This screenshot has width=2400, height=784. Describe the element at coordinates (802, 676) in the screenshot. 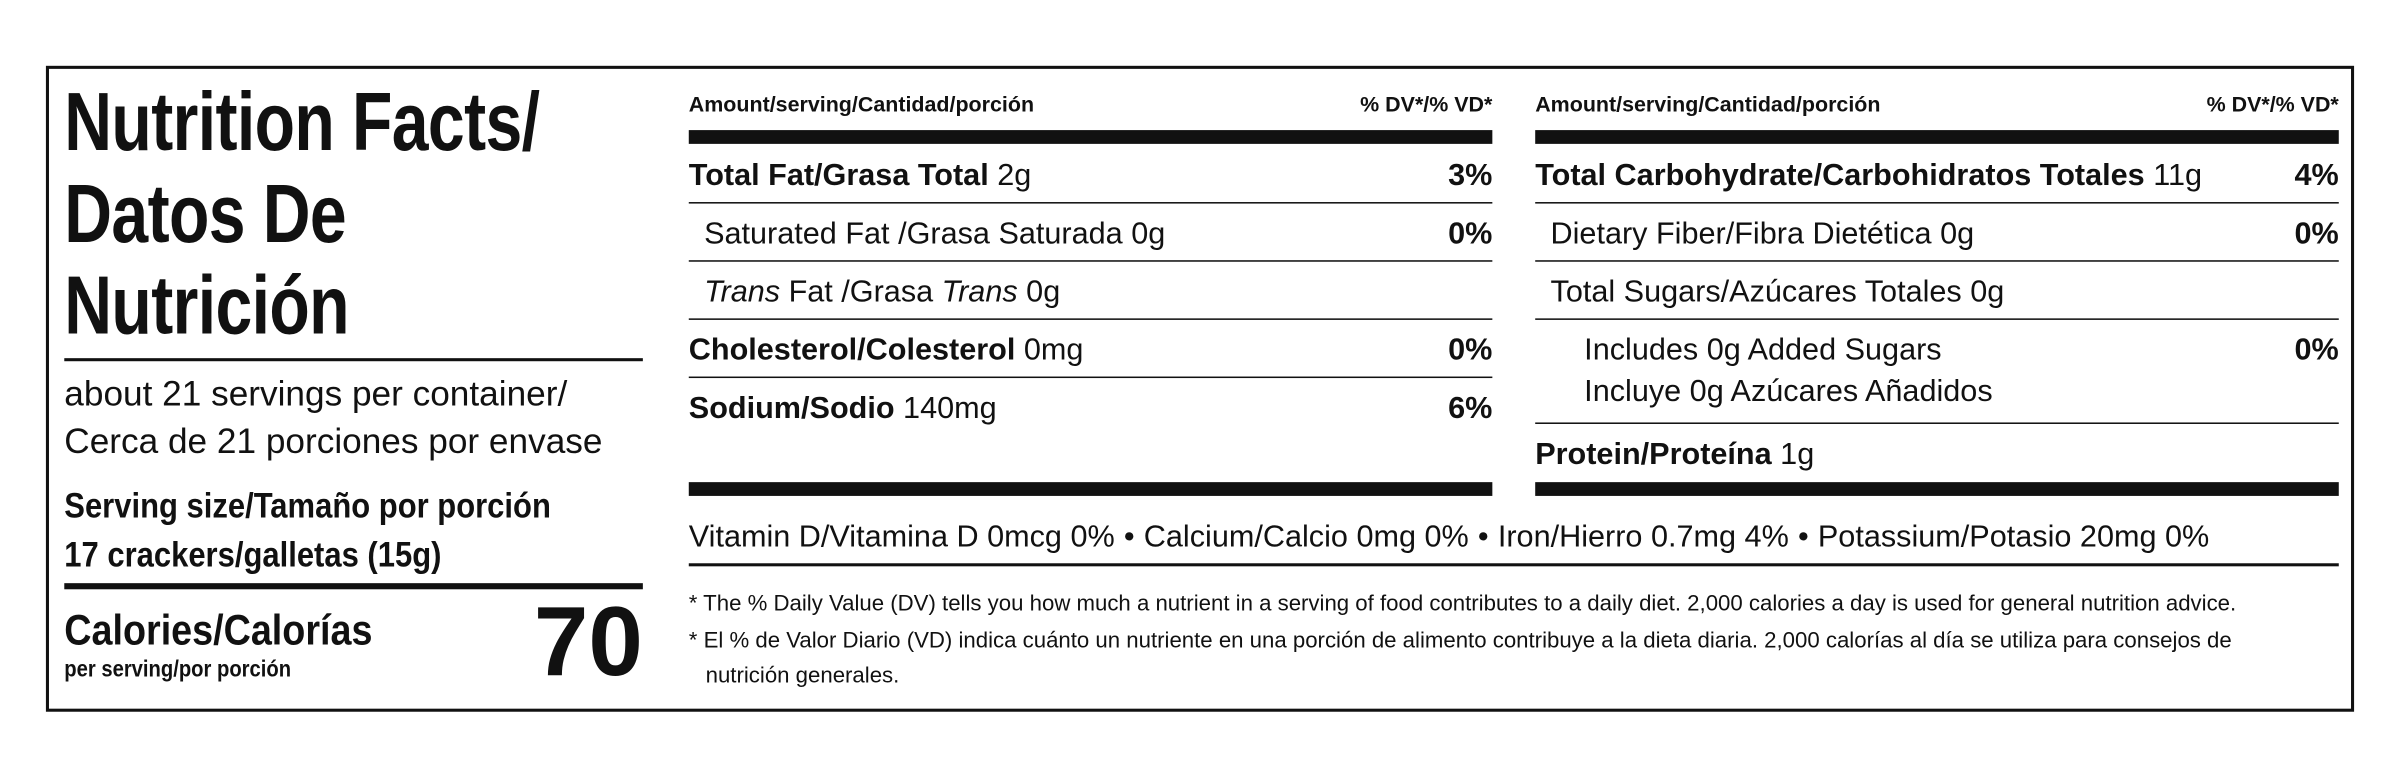

I see `footnote: nutrición generales.` at that location.